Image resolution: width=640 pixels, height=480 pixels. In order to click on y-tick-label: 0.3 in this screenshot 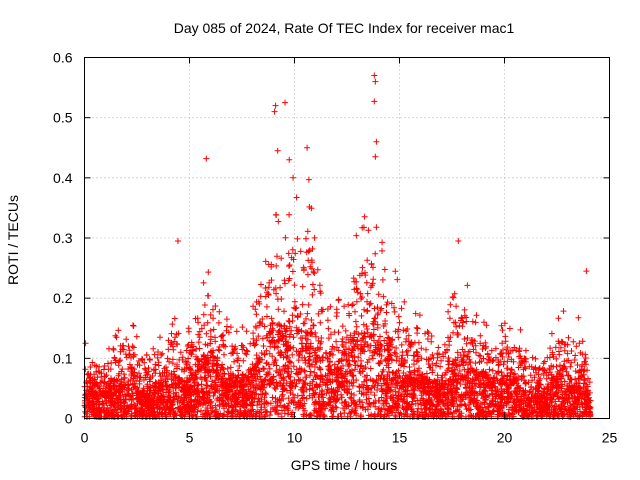, I will do `click(63, 238)`.